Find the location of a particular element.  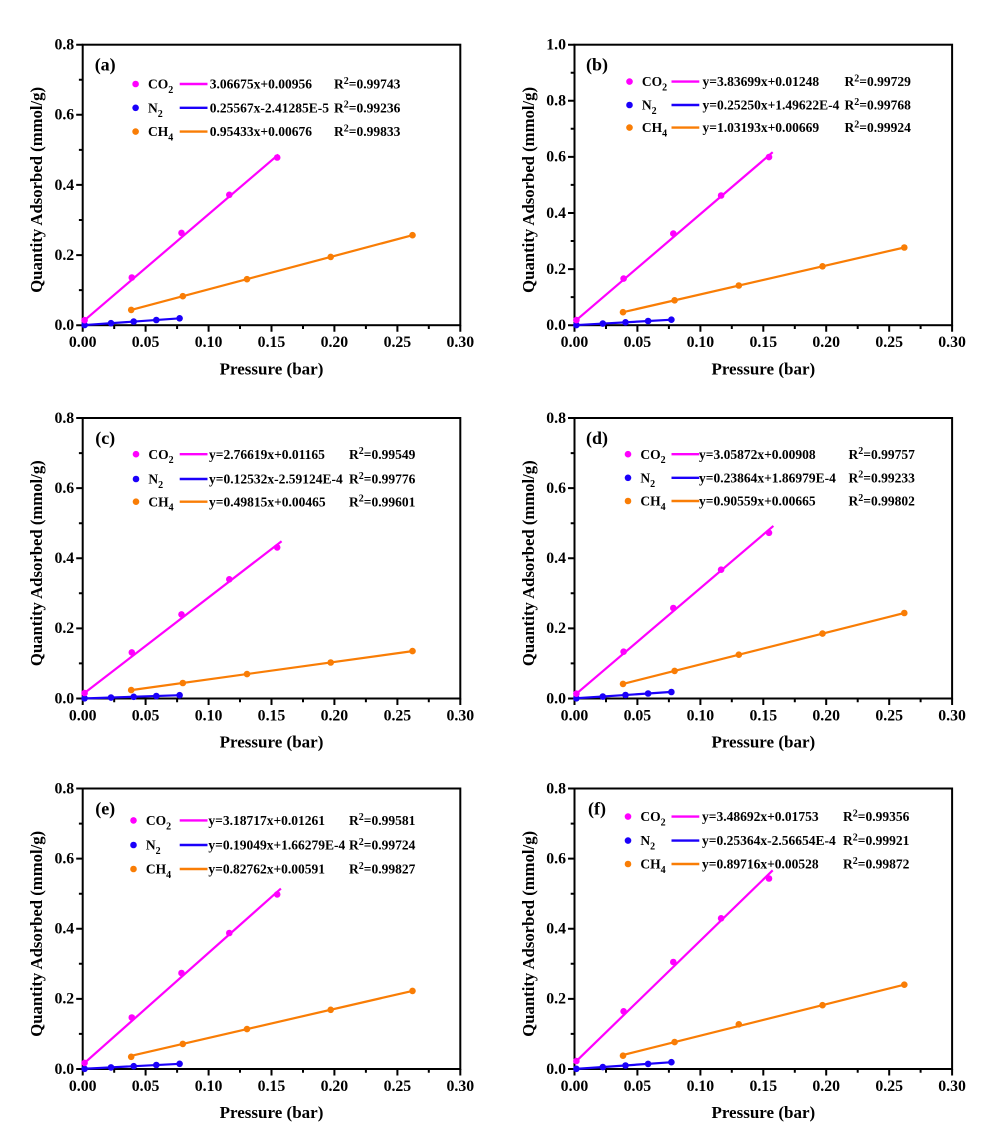

svg-text: y=0.82762x+0.00591 is located at coordinates (266, 869).